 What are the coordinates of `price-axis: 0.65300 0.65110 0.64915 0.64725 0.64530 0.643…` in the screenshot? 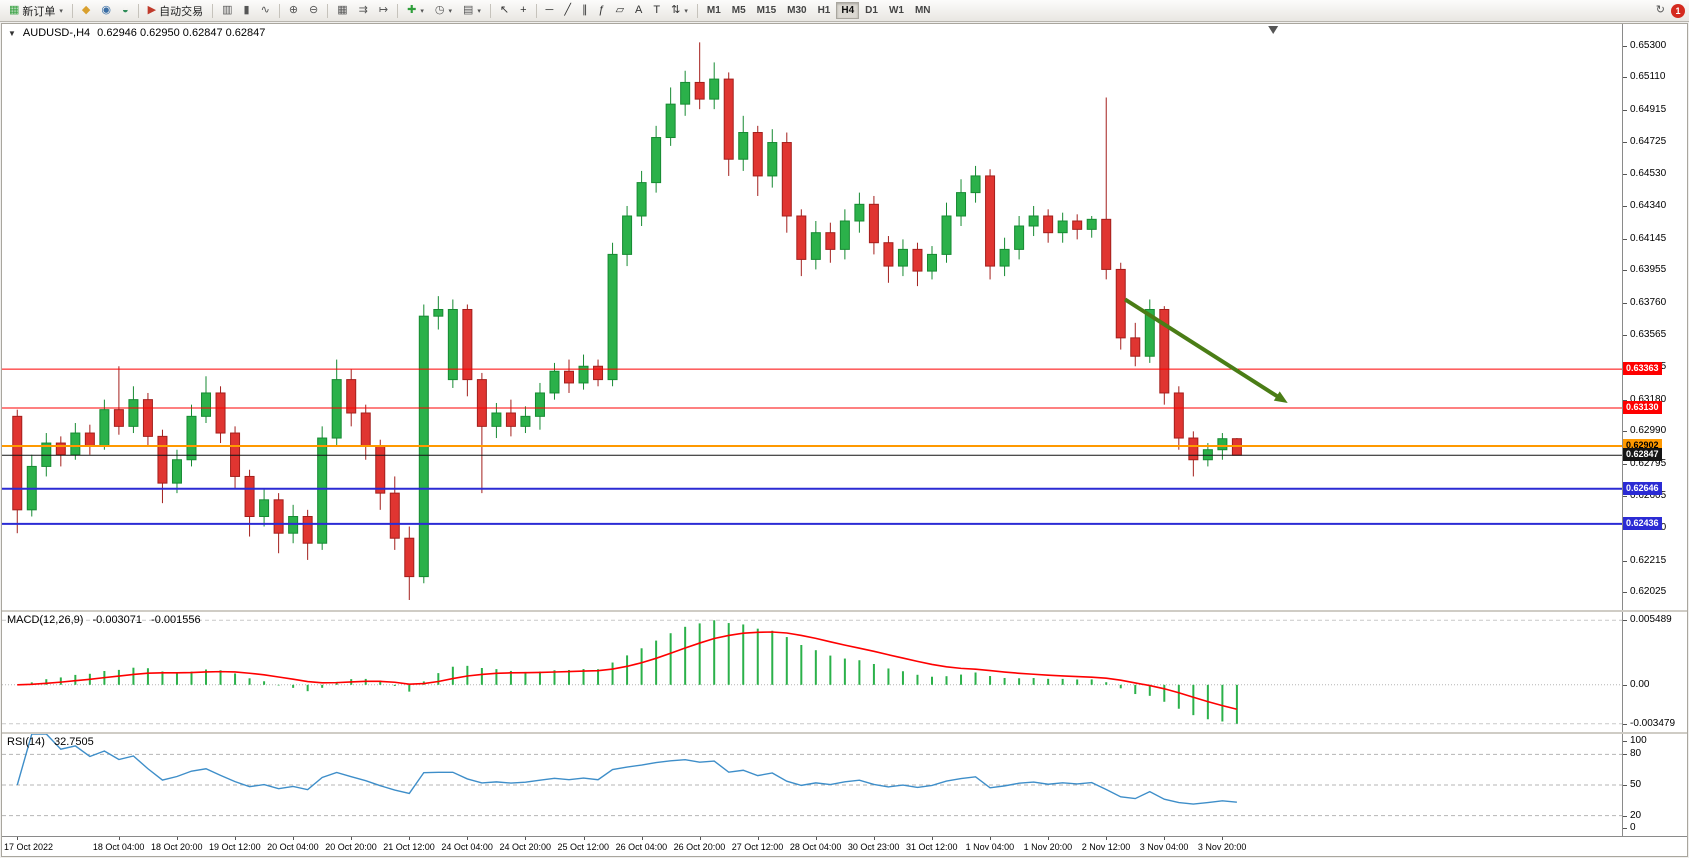 It's located at (1655, 317).